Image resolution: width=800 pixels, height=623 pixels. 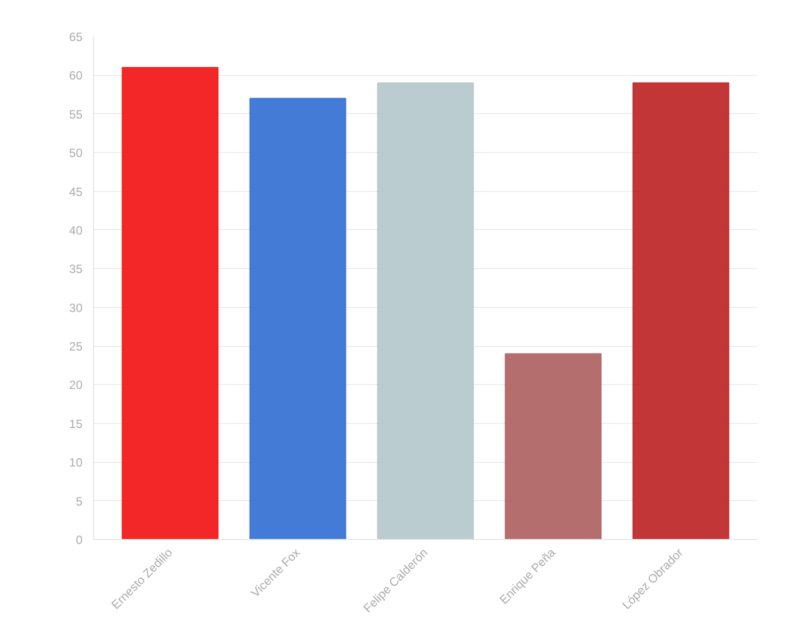 I want to click on y-tick-label: 35, so click(x=76, y=269).